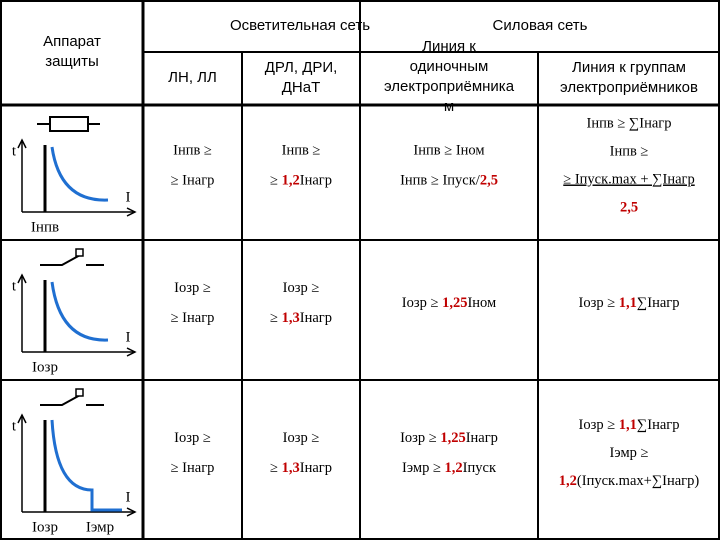  I want to click on diagram: t I Iнпв, so click(74, 175).